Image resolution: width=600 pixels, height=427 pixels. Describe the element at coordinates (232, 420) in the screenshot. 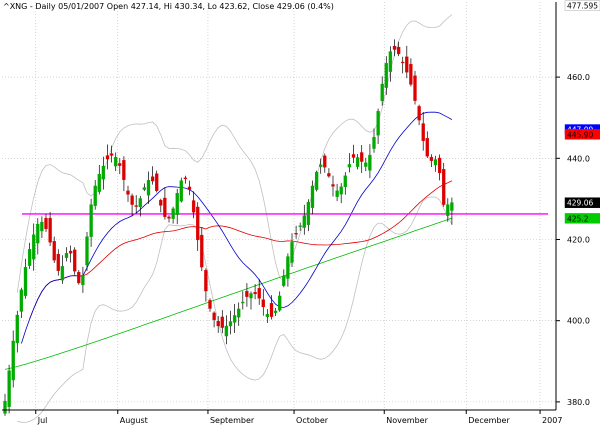

I see `x-tick-label: September` at that location.